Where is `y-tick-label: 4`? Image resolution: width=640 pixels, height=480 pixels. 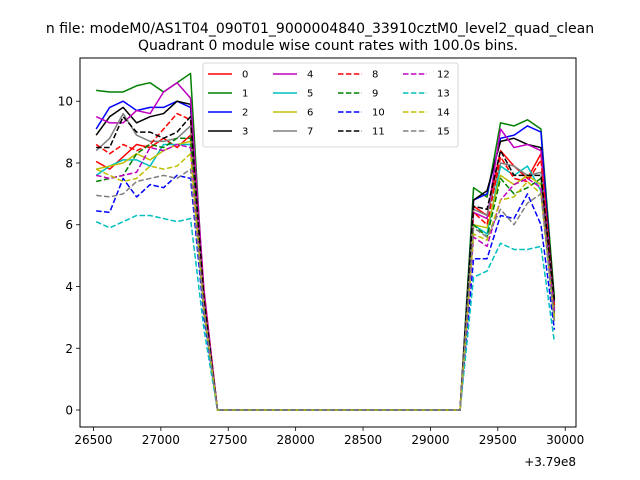
y-tick-label: 4 is located at coordinates (69, 287).